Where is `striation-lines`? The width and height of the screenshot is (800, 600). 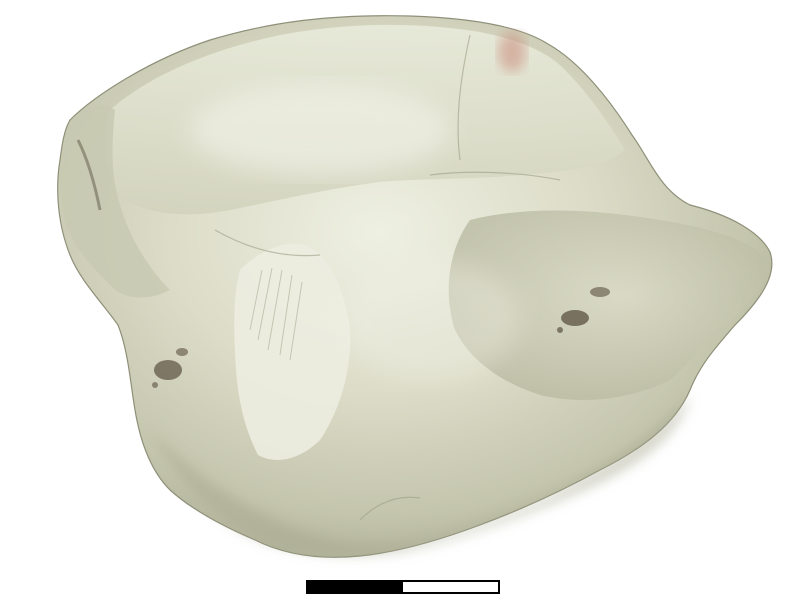 striation-lines is located at coordinates (276, 314).